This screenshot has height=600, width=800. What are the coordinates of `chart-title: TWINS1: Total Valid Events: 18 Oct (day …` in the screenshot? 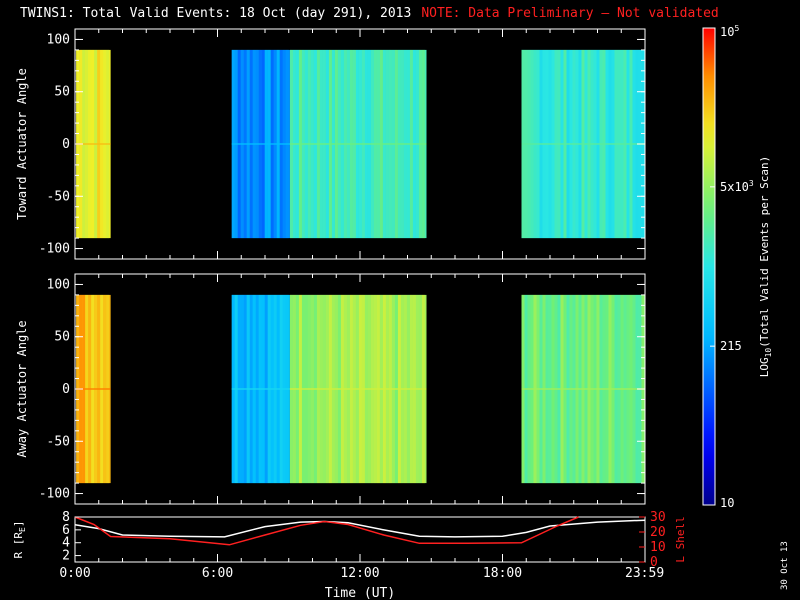 It's located at (369, 13).